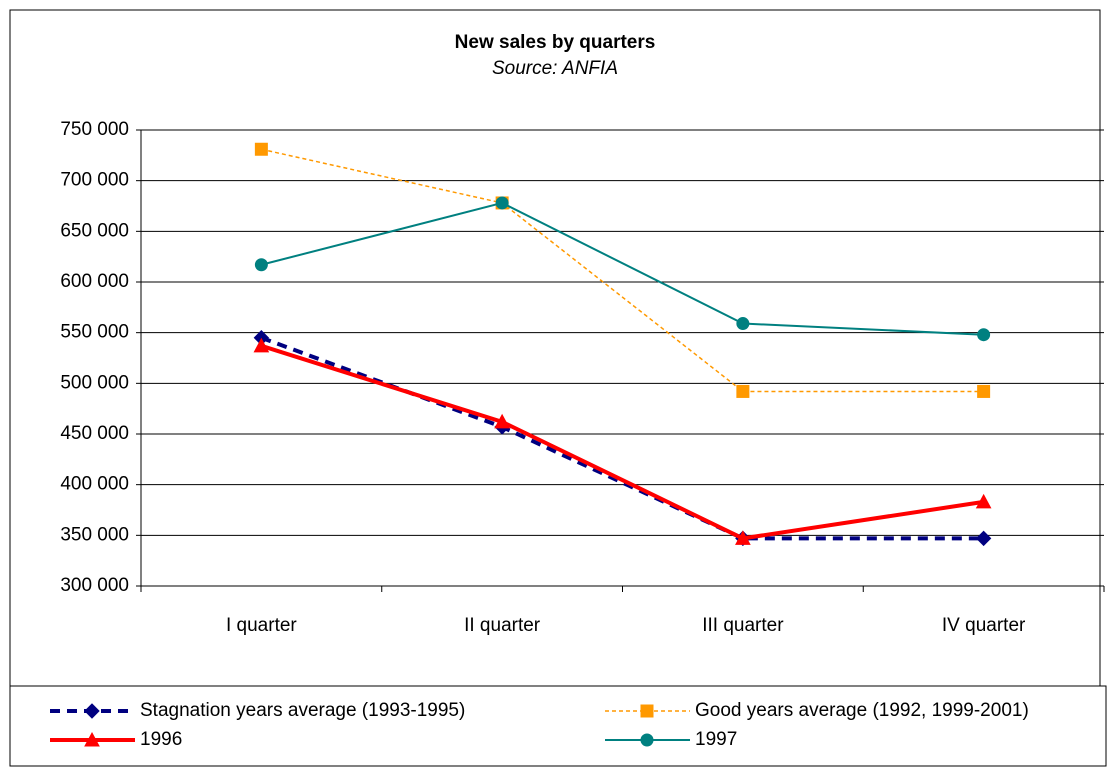 The width and height of the screenshot is (1108, 776). Describe the element at coordinates (558, 726) in the screenshot. I see `legend-box` at that location.